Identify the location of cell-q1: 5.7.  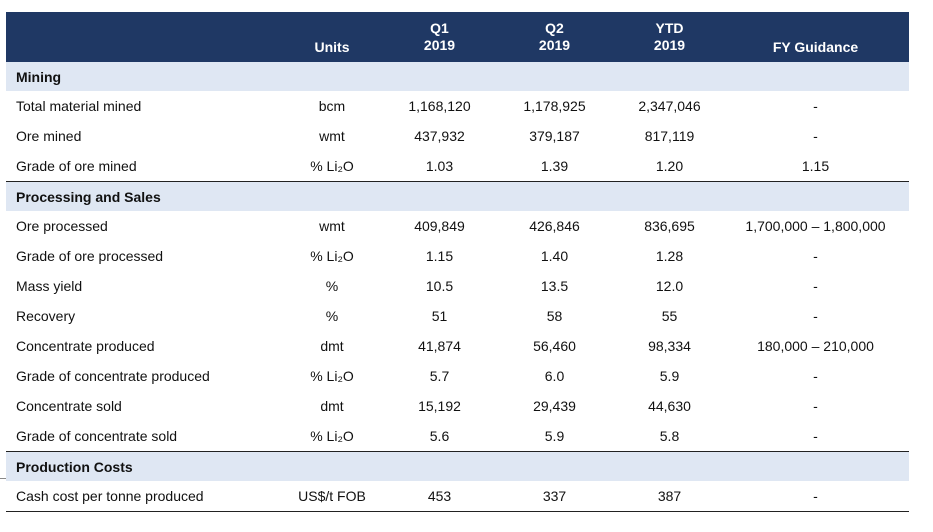
(439, 376).